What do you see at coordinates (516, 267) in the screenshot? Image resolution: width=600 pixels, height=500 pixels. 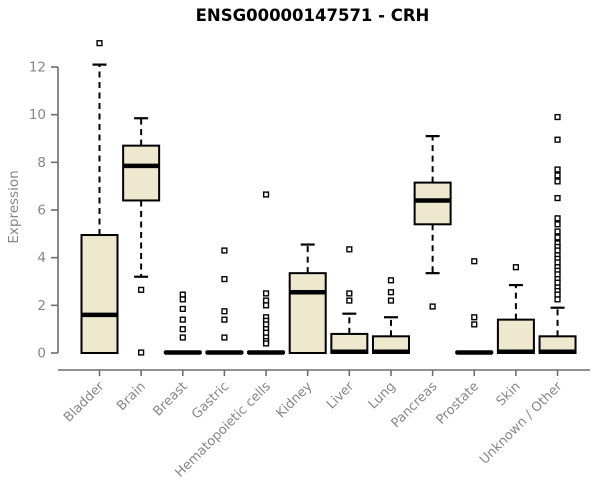 I see `outlier-point-skin` at bounding box center [516, 267].